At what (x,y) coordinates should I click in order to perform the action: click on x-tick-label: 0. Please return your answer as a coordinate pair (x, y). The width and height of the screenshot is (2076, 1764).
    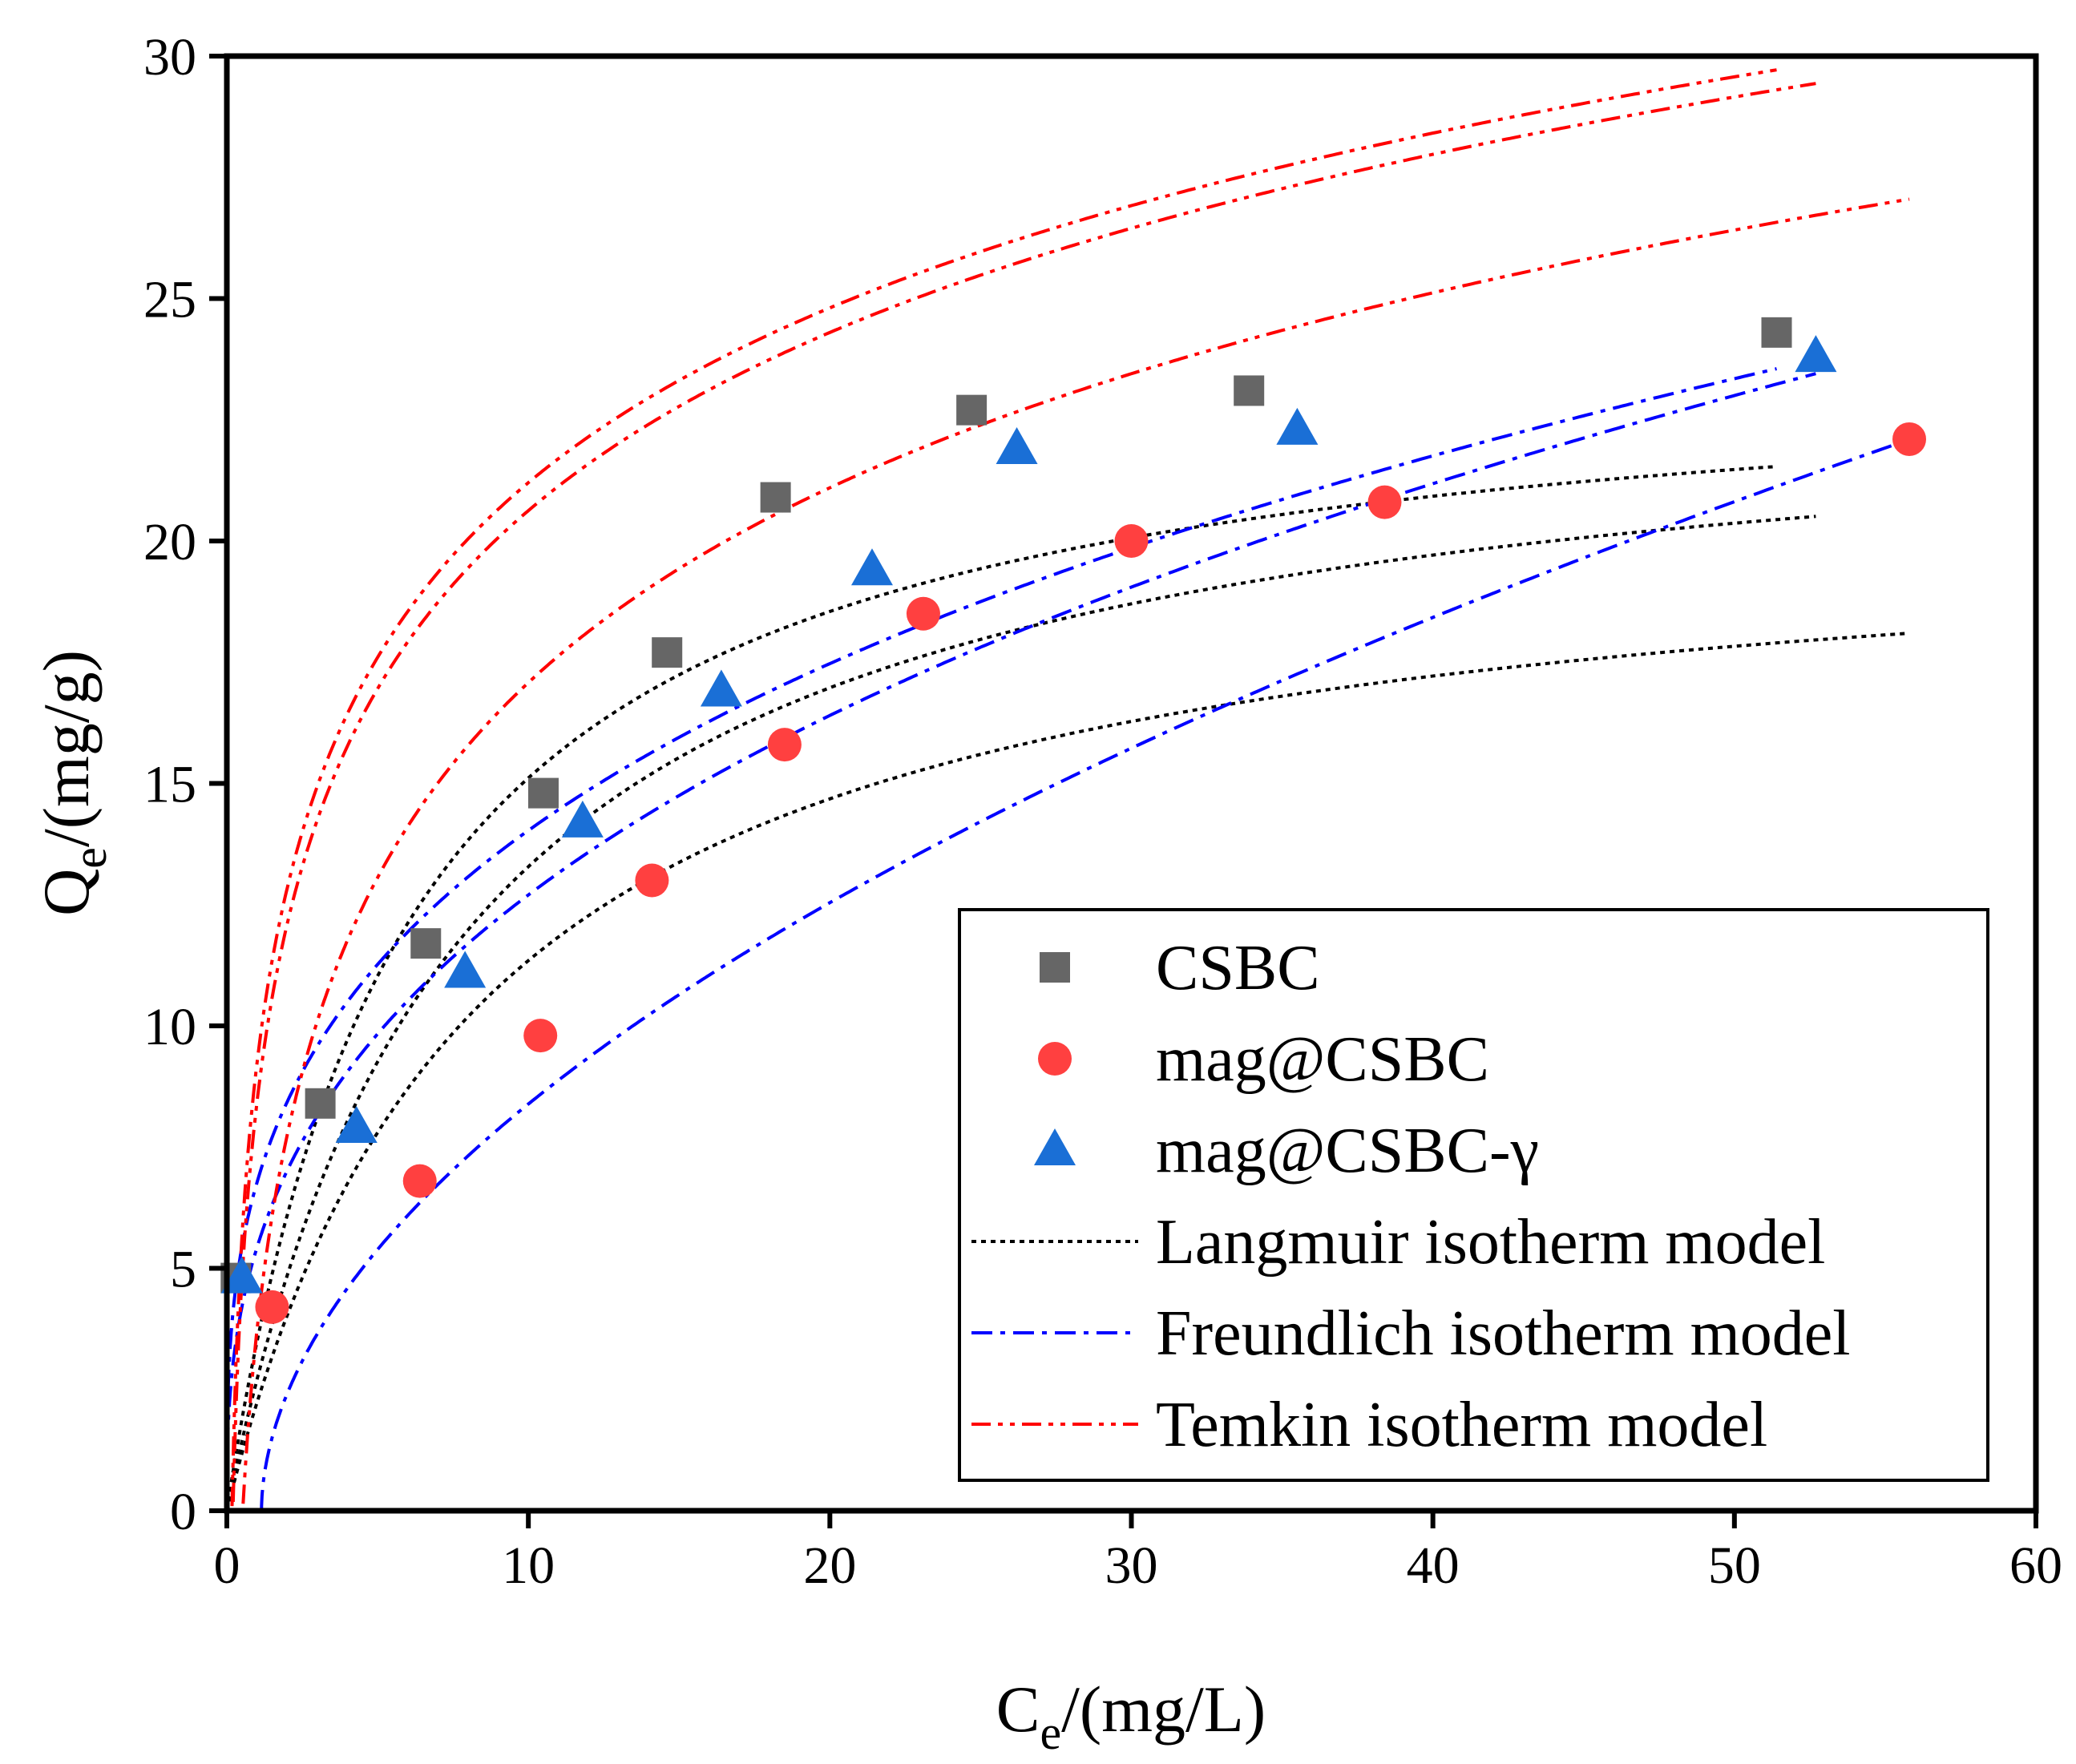
    Looking at the image, I should click on (227, 1565).